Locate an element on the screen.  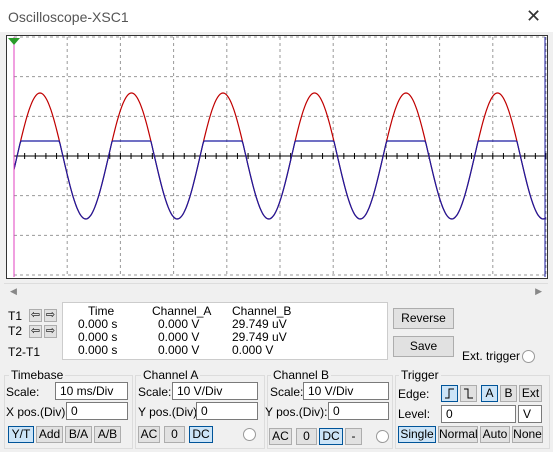
column-header: Time is located at coordinates (101, 311).